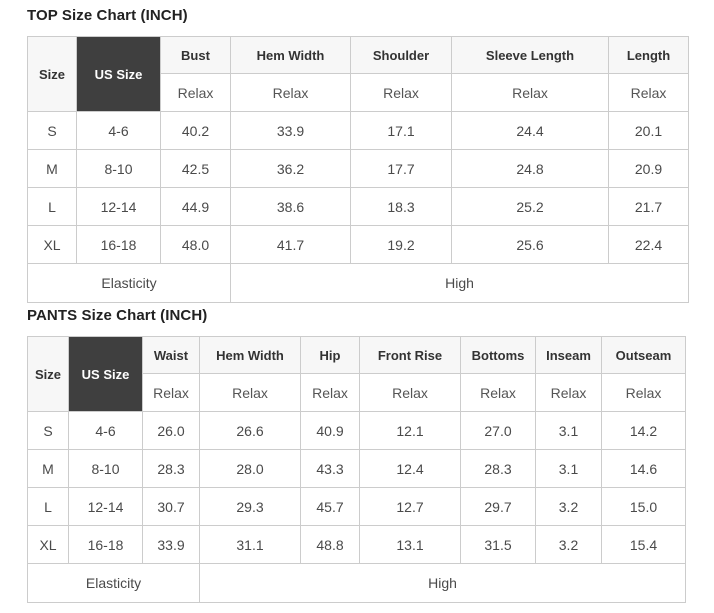 The image size is (714, 613). I want to click on size-row-l: L 12-14 44.9 38.6 18.3 25.2 21.7, so click(358, 206).